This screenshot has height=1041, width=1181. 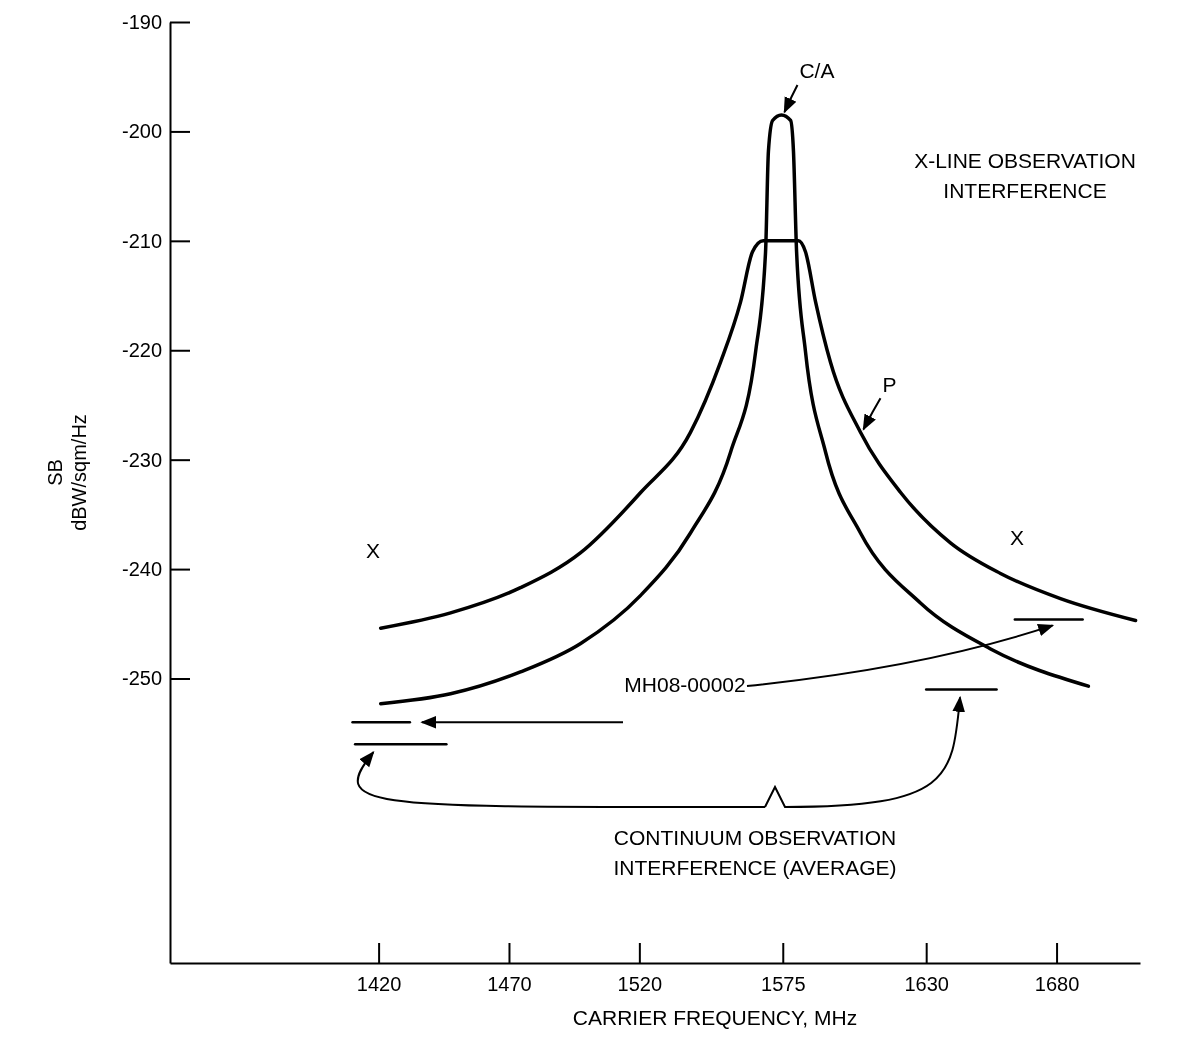 What do you see at coordinates (685, 684) in the screenshot?
I see `annotation: MH08-00002` at bounding box center [685, 684].